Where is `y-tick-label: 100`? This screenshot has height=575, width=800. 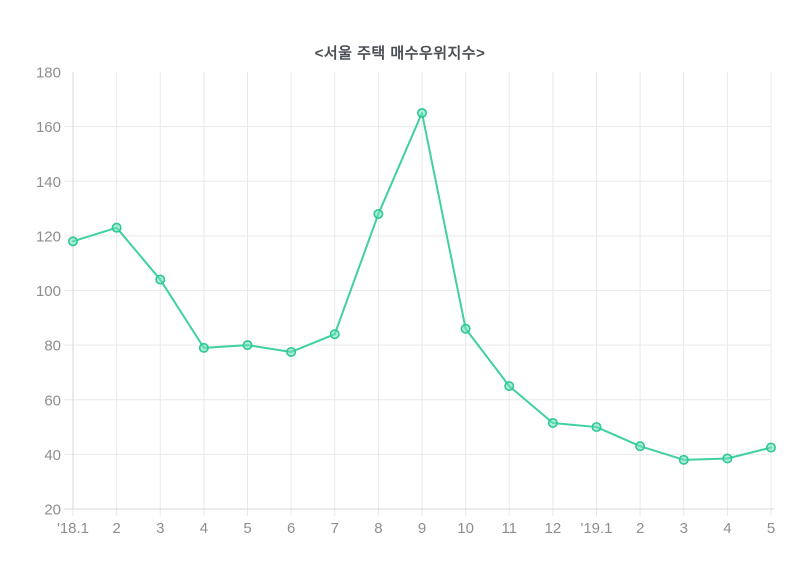
y-tick-label: 100 is located at coordinates (48, 291).